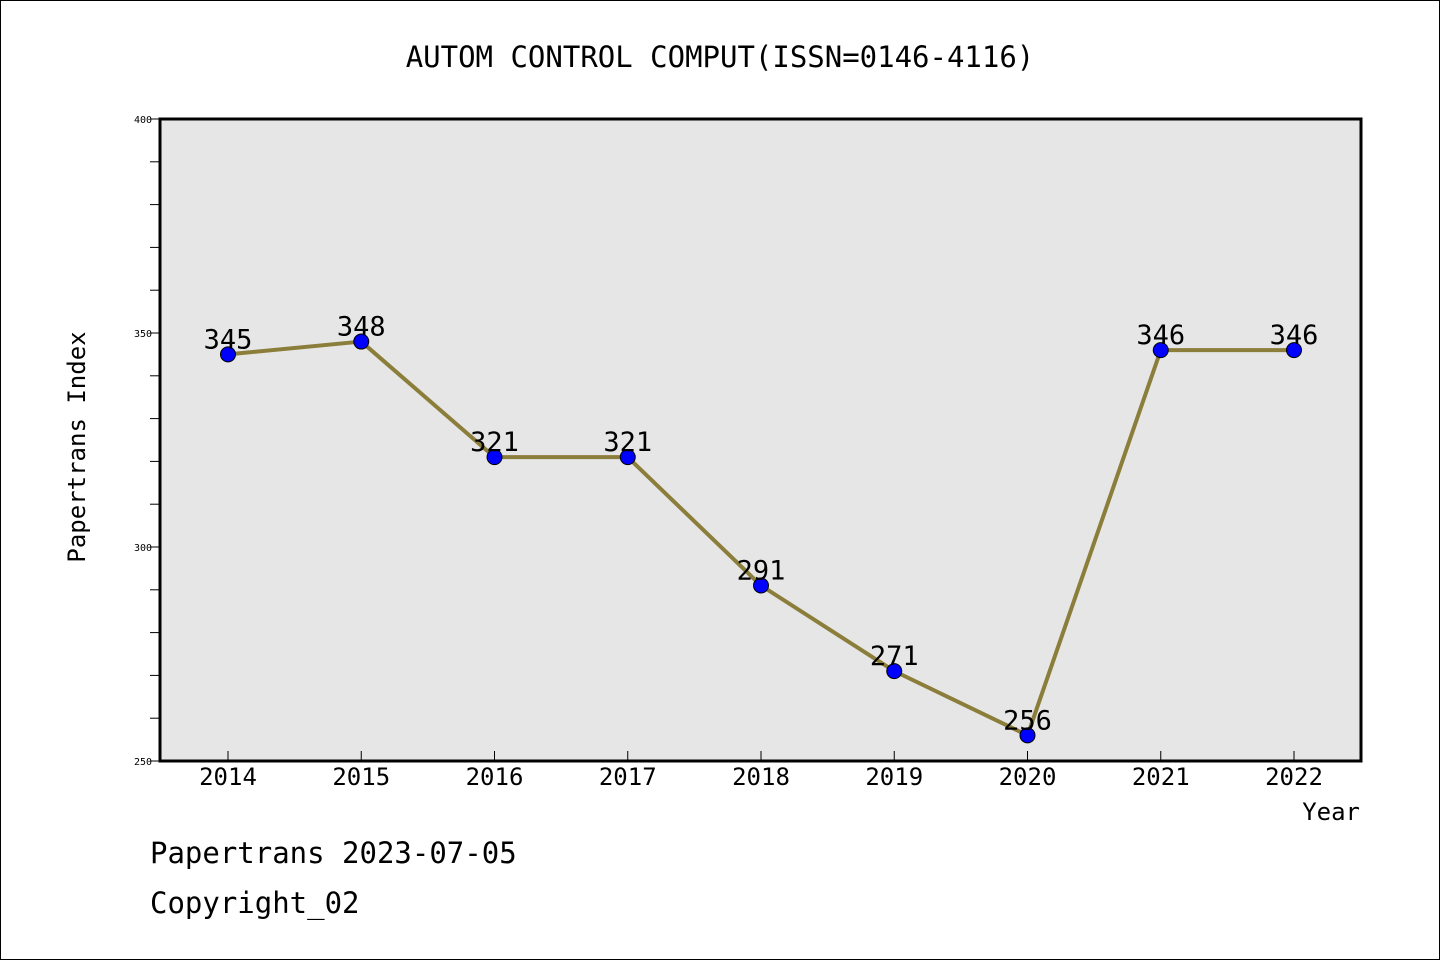  I want to click on chart-title: AUTOM CONTROL COMPUT(ISSN=0146-4116), so click(720, 57).